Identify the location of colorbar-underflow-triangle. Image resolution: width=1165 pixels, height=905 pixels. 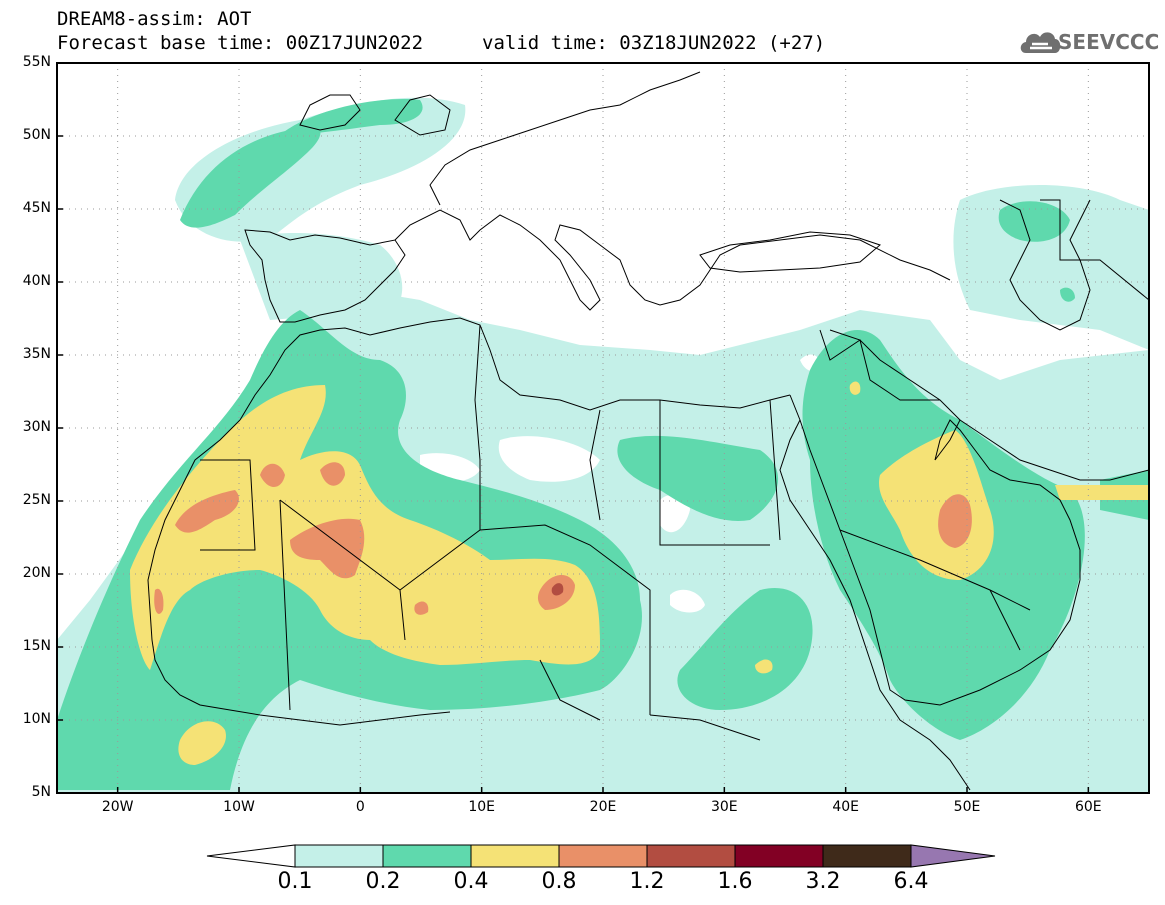
(251, 856).